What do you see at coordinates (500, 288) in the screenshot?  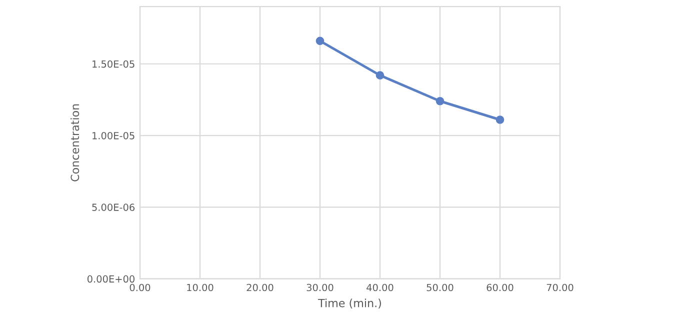 I see `x-tick-label: 60.00` at bounding box center [500, 288].